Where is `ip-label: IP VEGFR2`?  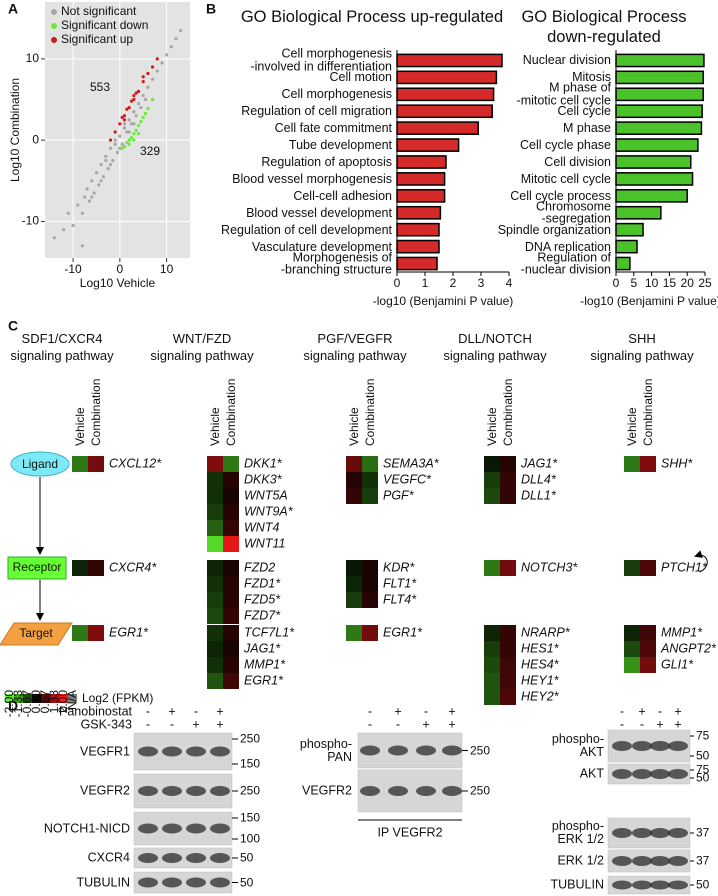
ip-label: IP VEGFR2 is located at coordinates (410, 832).